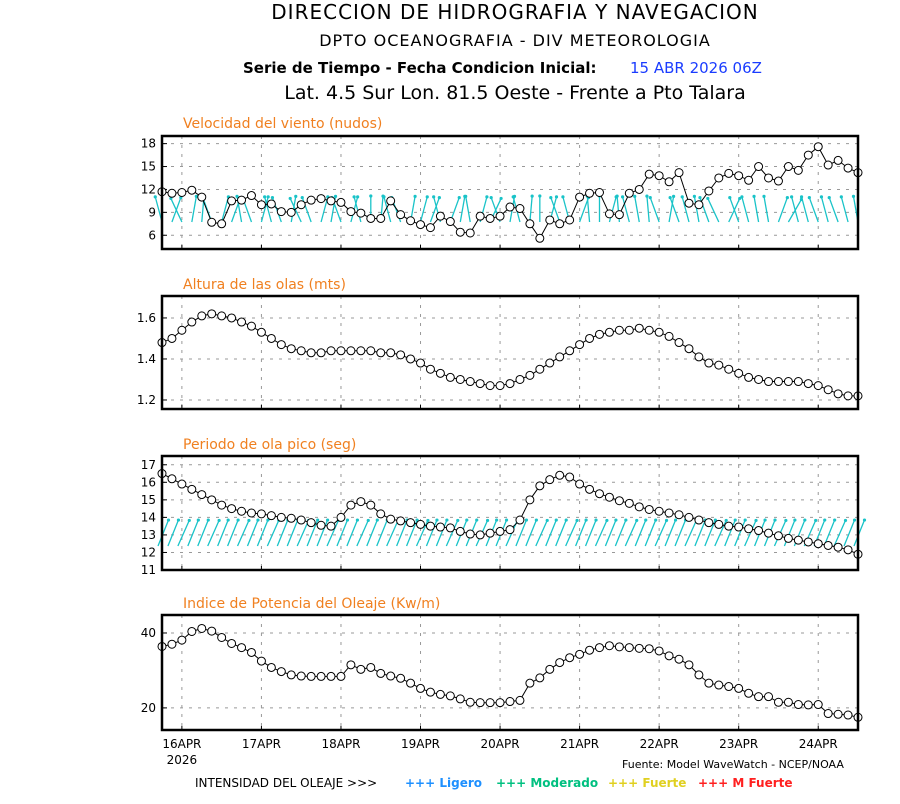 The height and width of the screenshot is (804, 900). I want to click on x-year-label: 2026, so click(182, 760).